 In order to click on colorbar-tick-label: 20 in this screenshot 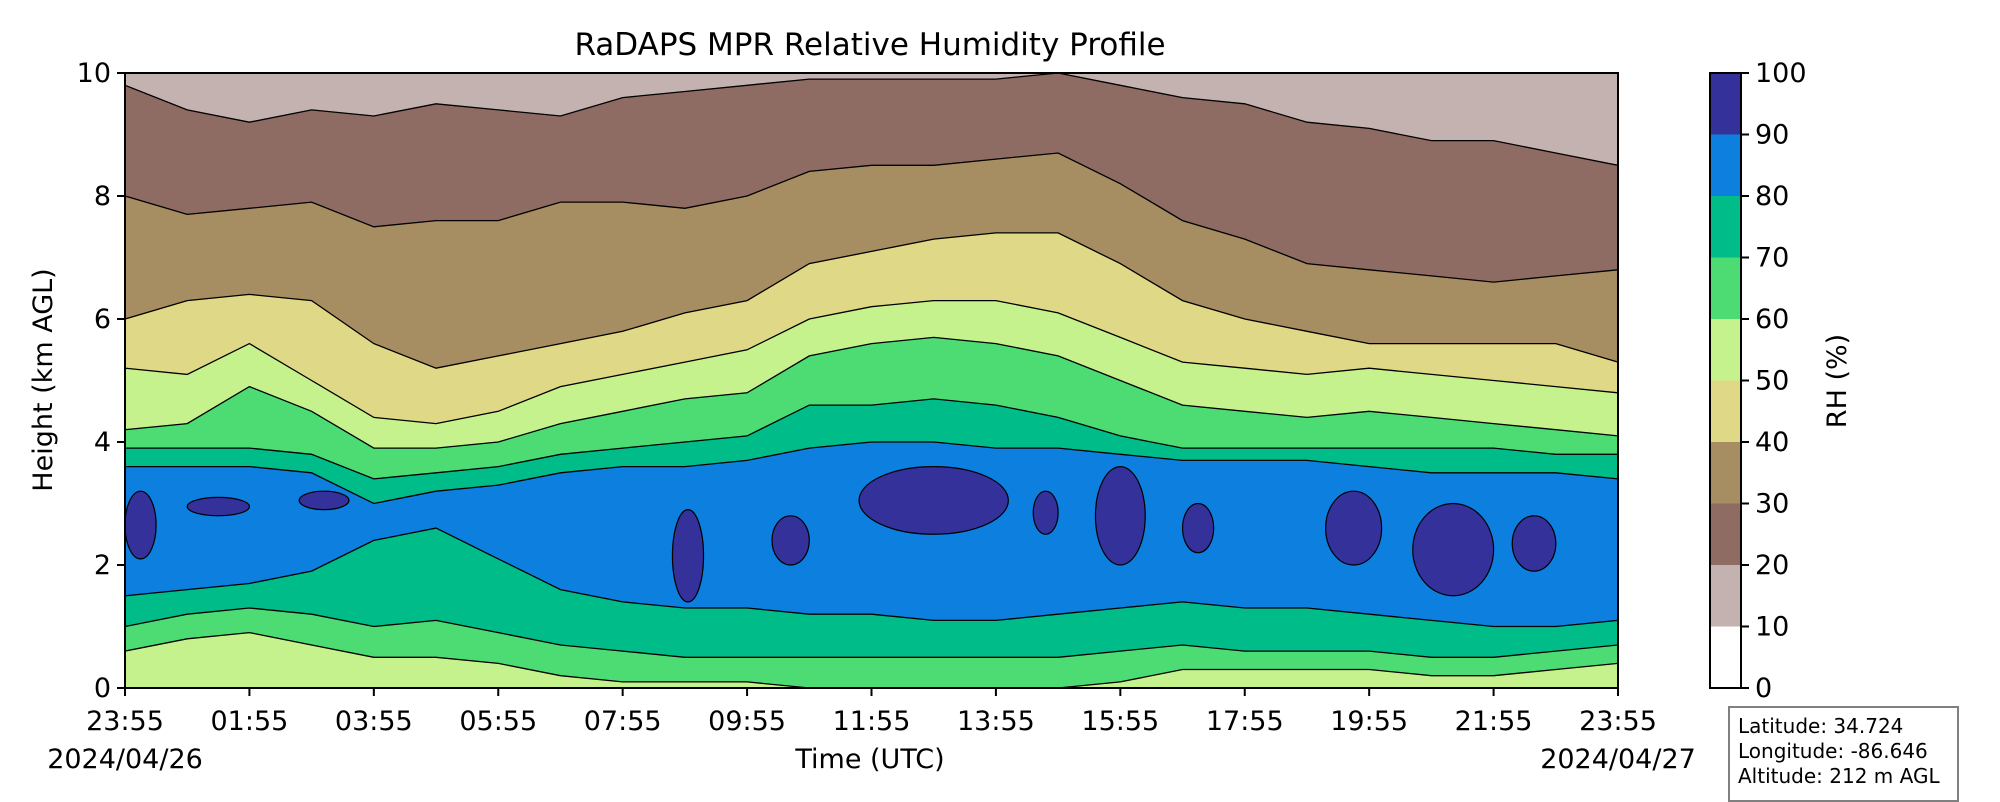, I will do `click(1772, 565)`.